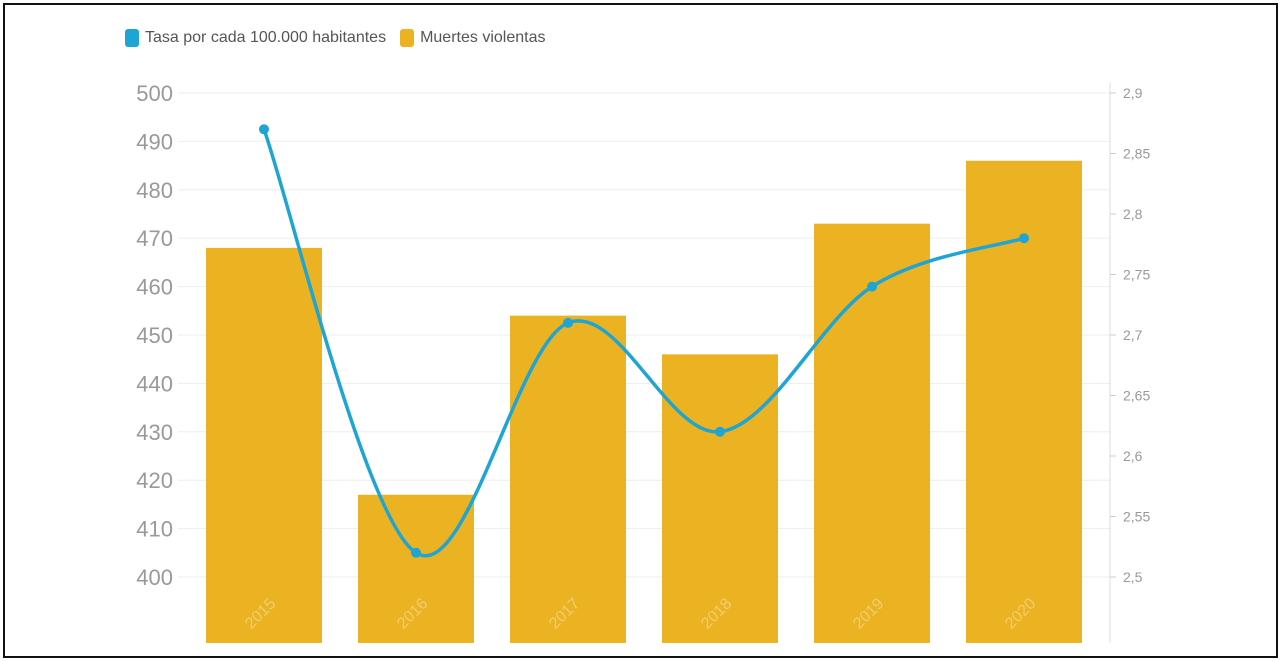 Image resolution: width=1283 pixels, height=661 pixels. I want to click on legend-swatch-deaths, so click(407, 38).